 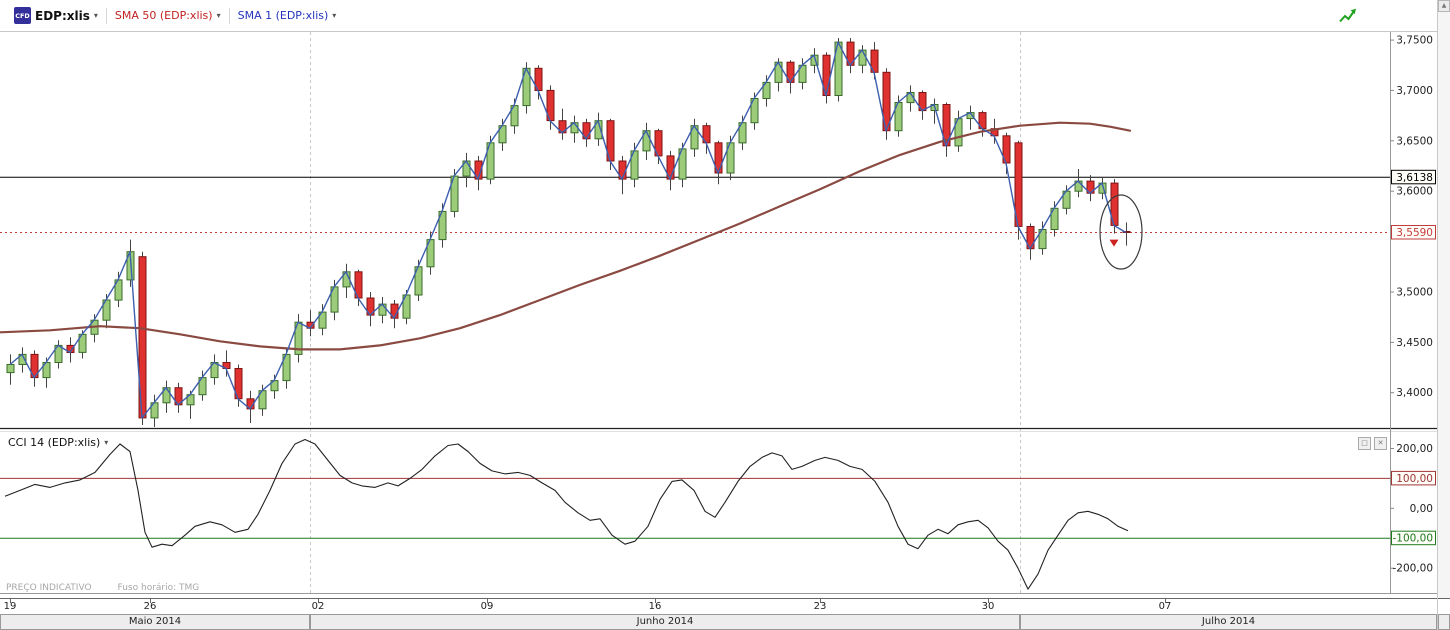 I want to click on date-tick-label: 26, so click(x=150, y=606).